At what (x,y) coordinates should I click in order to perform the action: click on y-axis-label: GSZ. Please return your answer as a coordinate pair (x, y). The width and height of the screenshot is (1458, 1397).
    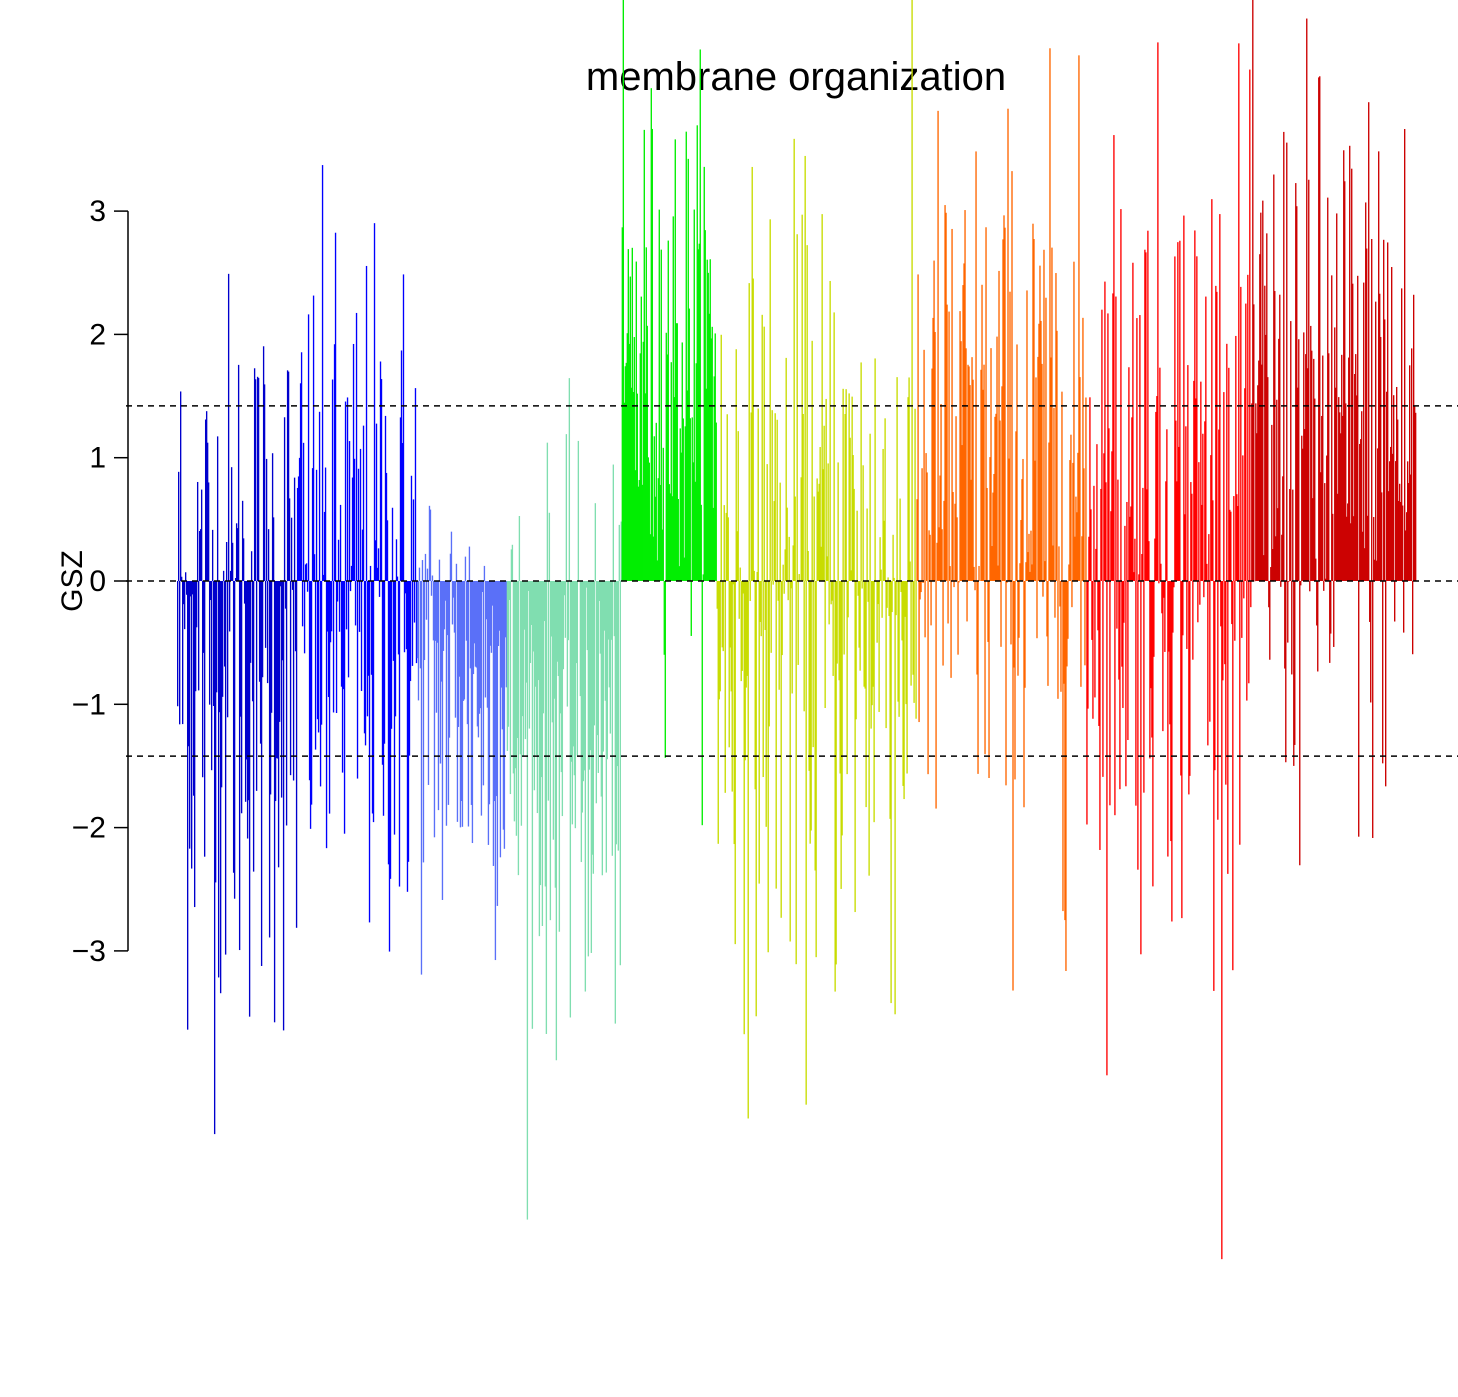
    Looking at the image, I should click on (72, 581).